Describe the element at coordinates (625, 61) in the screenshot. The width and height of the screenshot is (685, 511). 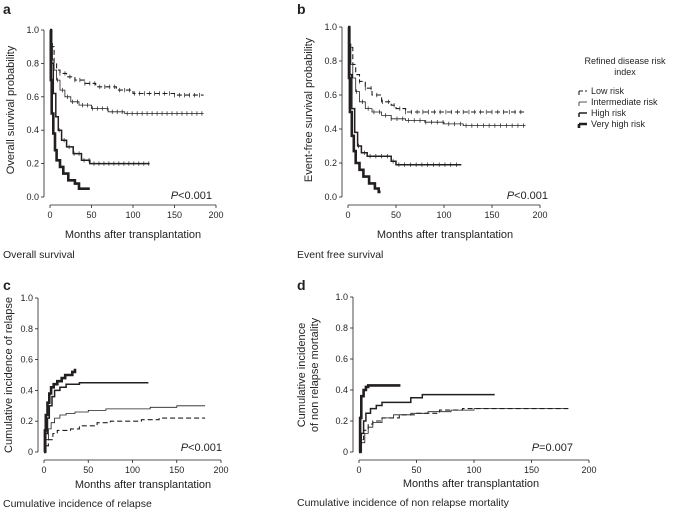
I see `legend-title-line-1: Refined disease risk` at that location.